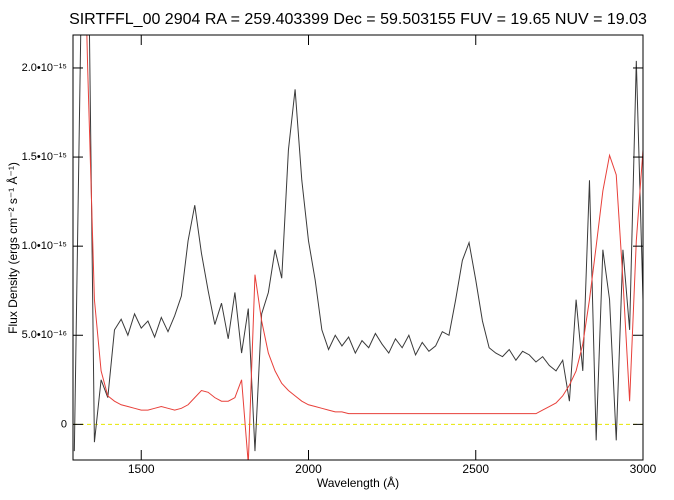  I want to click on y-tick-label: 1.5•10⁻¹⁵, so click(44, 157).